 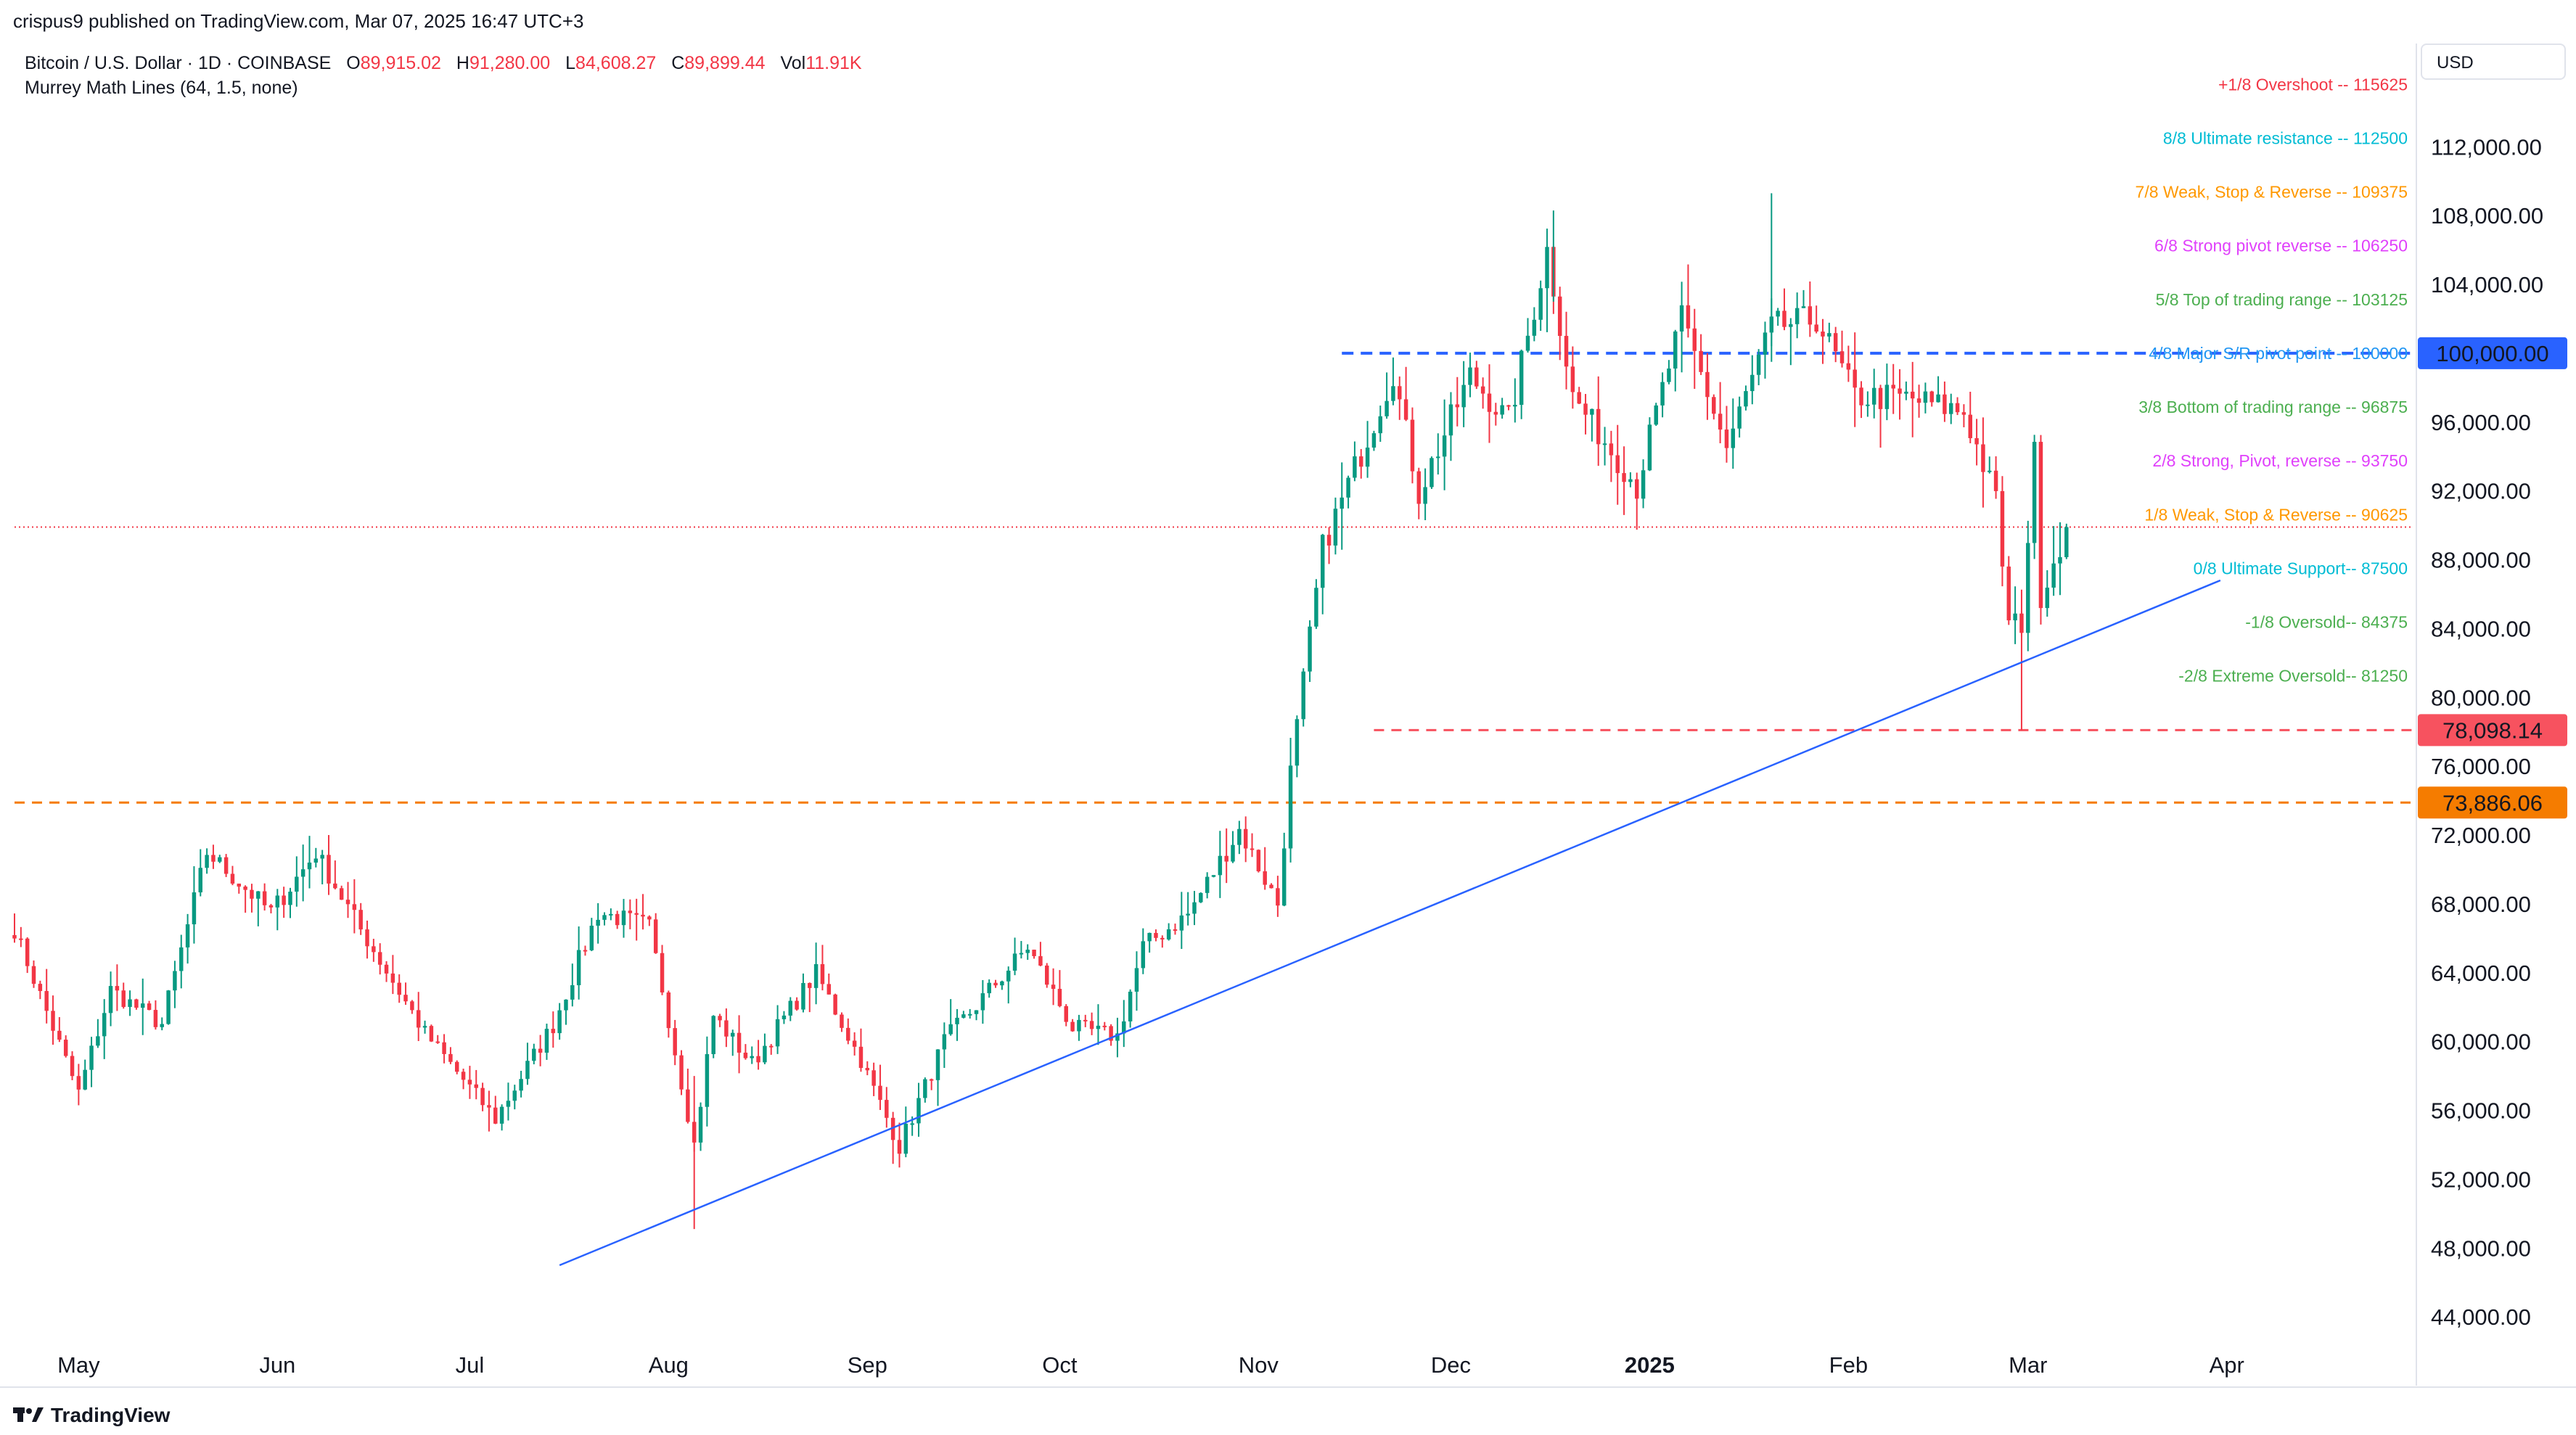 What do you see at coordinates (462, 63) in the screenshot?
I see `legend-high-label: H` at bounding box center [462, 63].